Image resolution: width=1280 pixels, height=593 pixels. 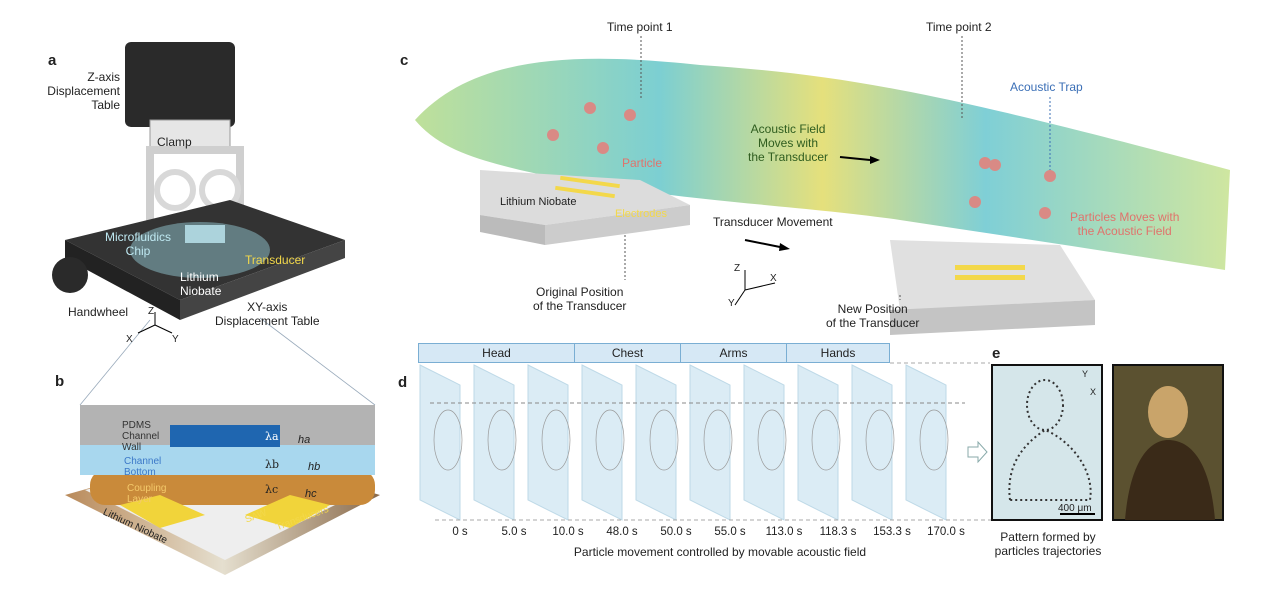 I want to click on new-position-label: New Position of the Transducer, so click(x=873, y=316).